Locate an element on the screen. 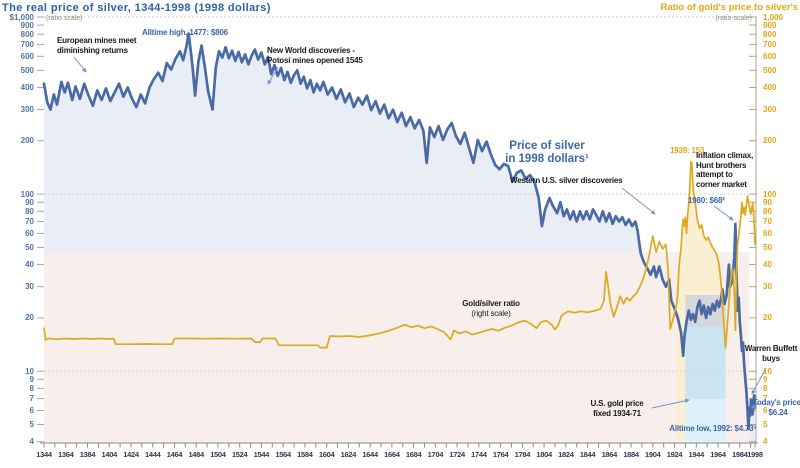 The width and height of the screenshot is (800, 468). gold-fixed-band-blue is located at coordinates (705, 363).